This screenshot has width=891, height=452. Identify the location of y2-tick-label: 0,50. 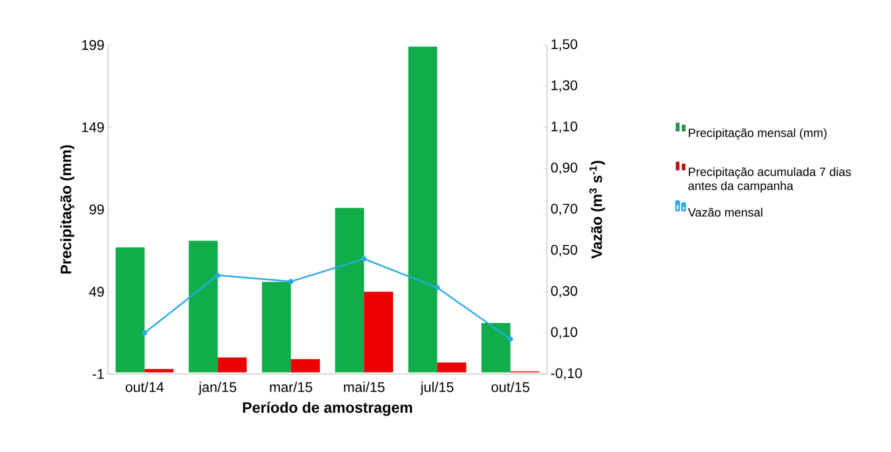
(564, 250).